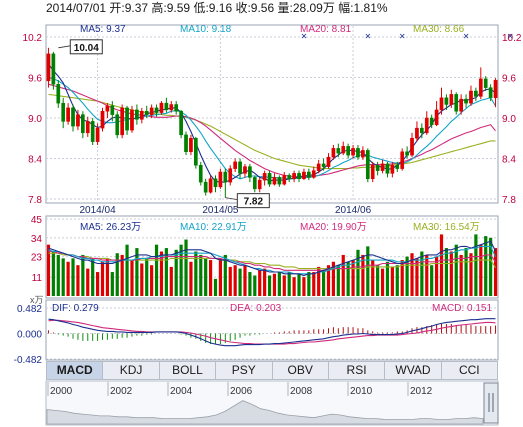 Image resolution: width=523 pixels, height=427 pixels. I want to click on tab-obv: OBV, so click(301, 370).